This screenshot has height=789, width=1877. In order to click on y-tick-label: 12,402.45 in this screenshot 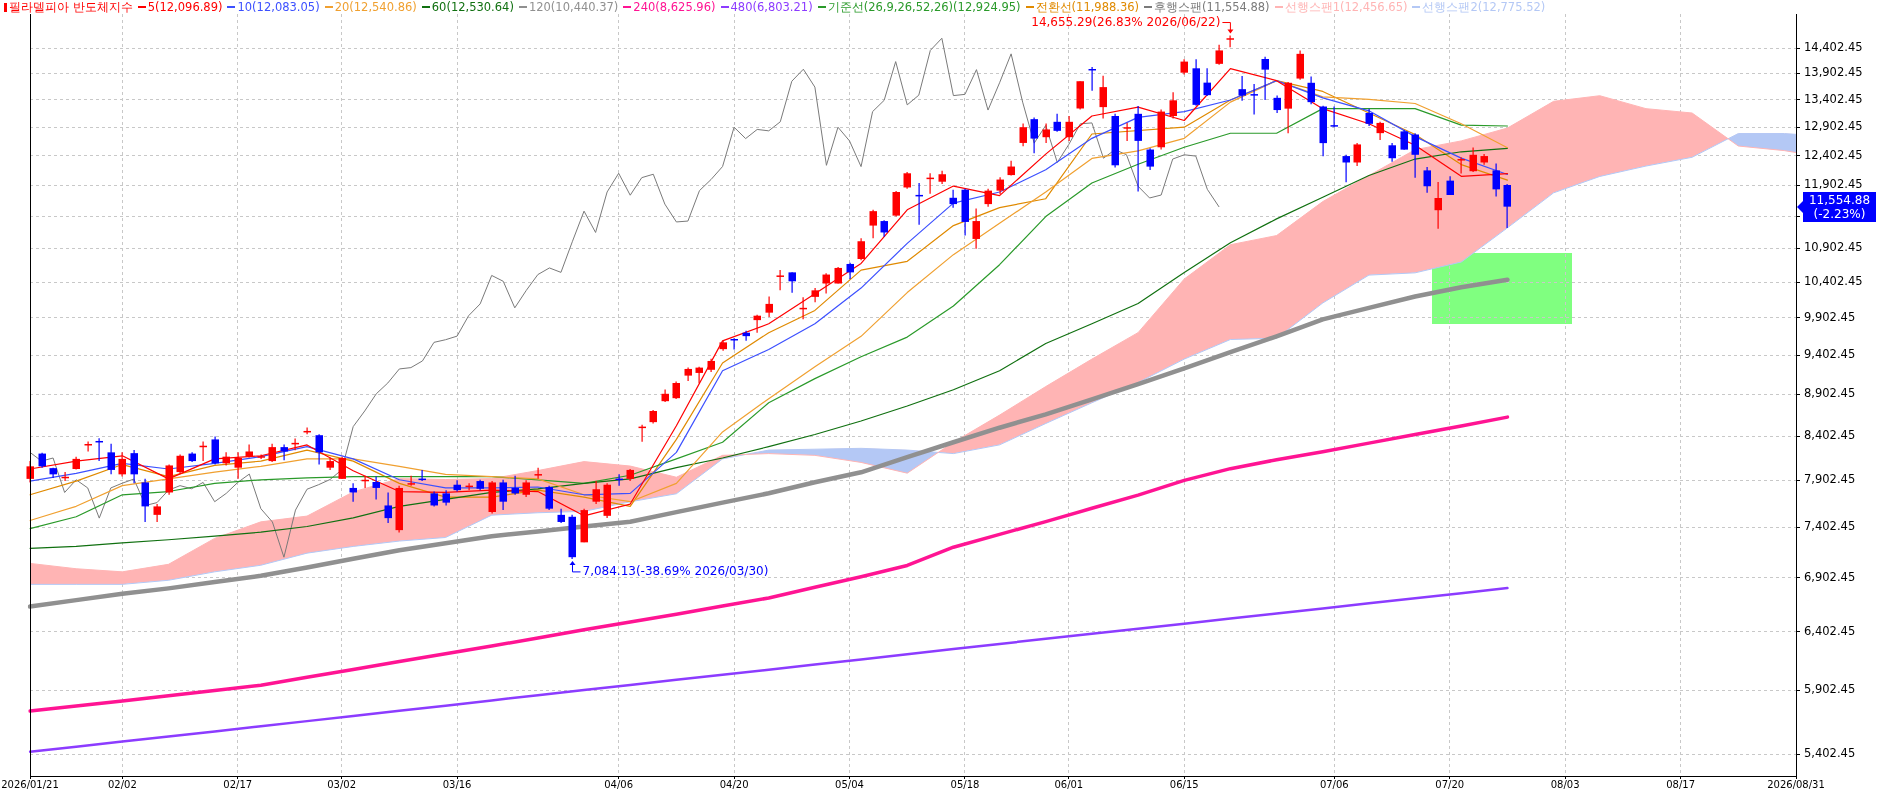, I will do `click(1833, 154)`.